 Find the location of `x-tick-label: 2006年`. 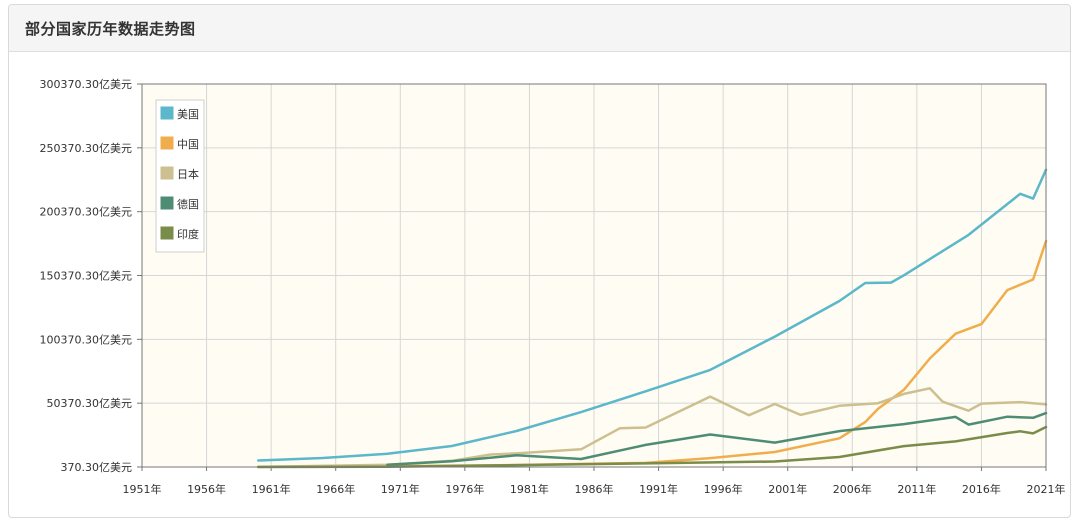

x-tick-label: 2006年 is located at coordinates (852, 489).